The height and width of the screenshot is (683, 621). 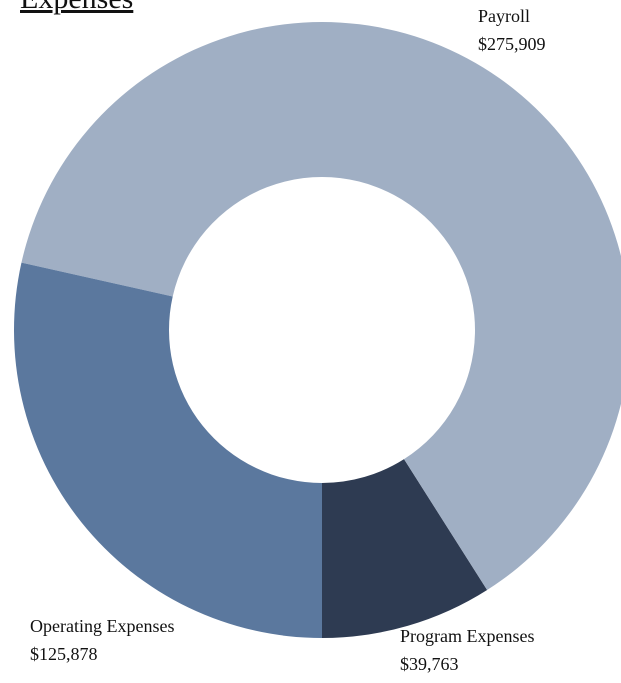 What do you see at coordinates (512, 44) in the screenshot?
I see `slice-value-label: $275,909` at bounding box center [512, 44].